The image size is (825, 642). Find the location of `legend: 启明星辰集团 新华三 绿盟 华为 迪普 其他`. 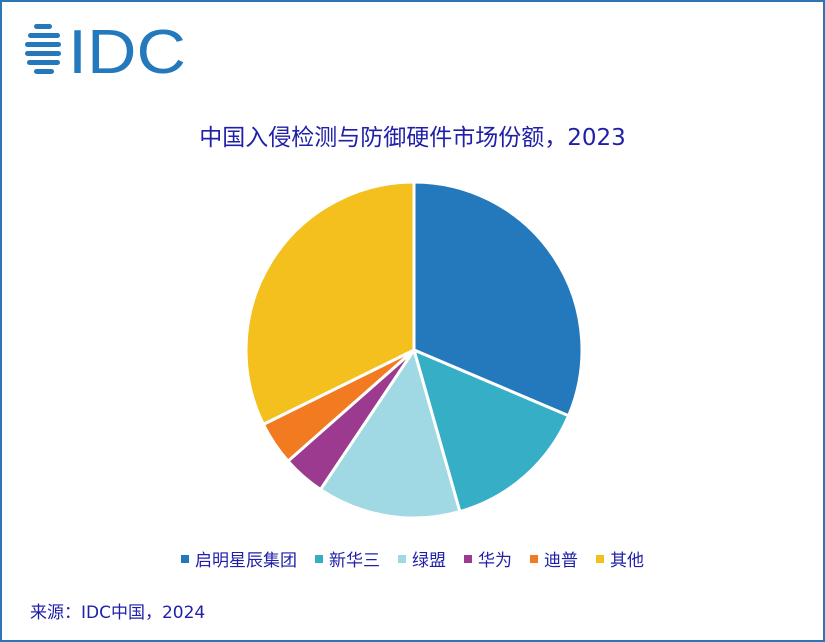

legend: 启明星辰集团 新华三 绿盟 华为 迪普 其他 is located at coordinates (412, 558).